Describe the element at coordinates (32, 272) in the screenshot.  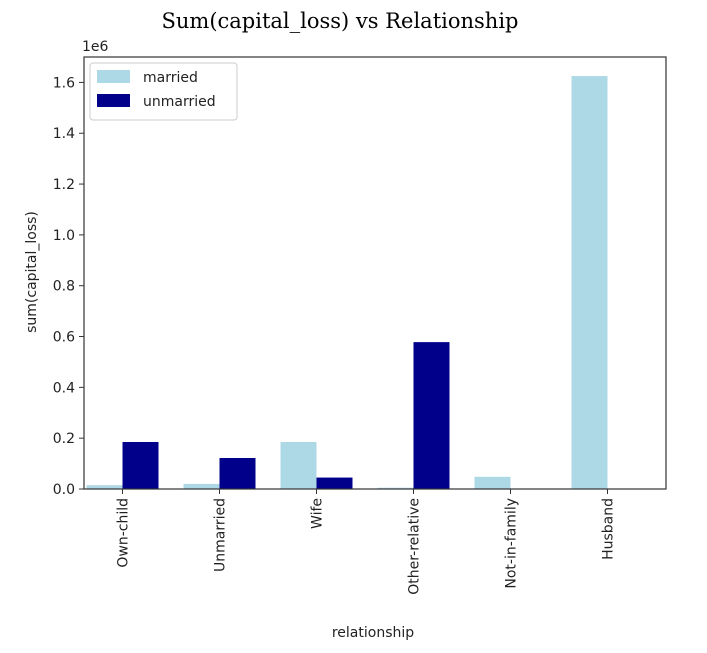
I see `y-axis-label: sum(capital_loss)` at that location.